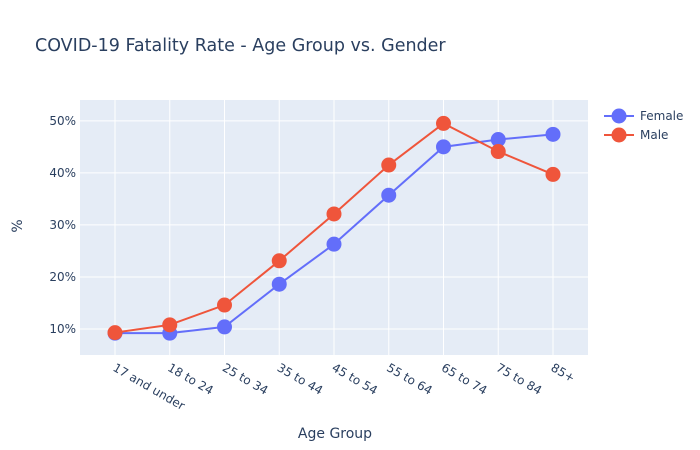  I want to click on y-axis-ticks: 10% 20% 30% 40% 50%, so click(62, 225).